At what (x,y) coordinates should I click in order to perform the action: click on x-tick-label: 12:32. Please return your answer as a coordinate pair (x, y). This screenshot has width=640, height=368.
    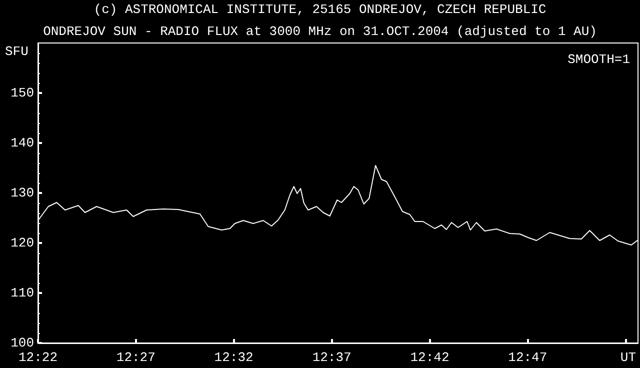
    Looking at the image, I should click on (234, 357).